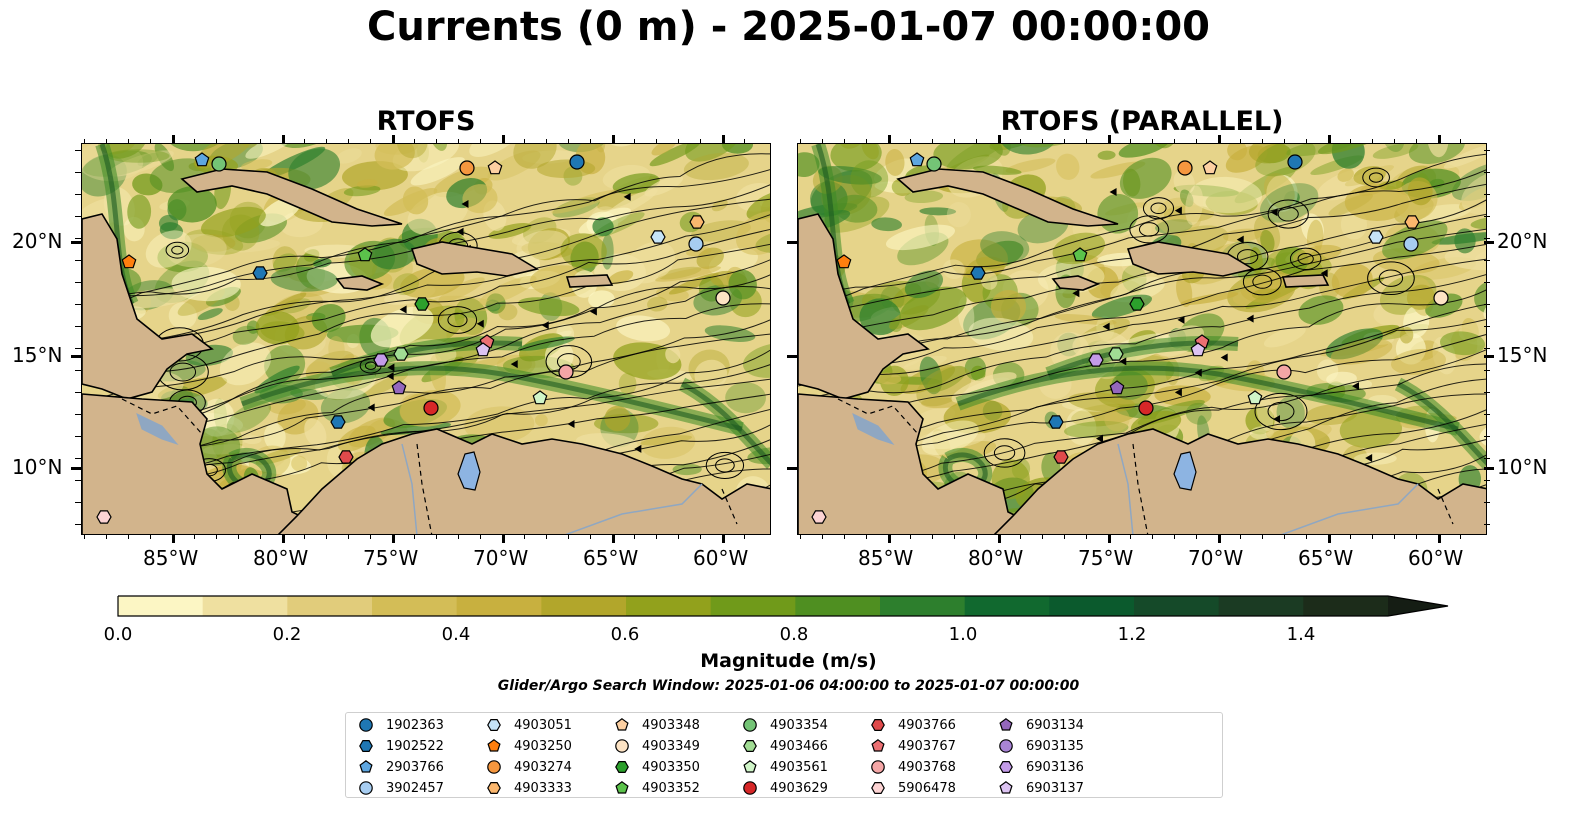 The width and height of the screenshot is (1577, 827). Describe the element at coordinates (799, 725) in the screenshot. I see `legend-label: 4903354` at that location.